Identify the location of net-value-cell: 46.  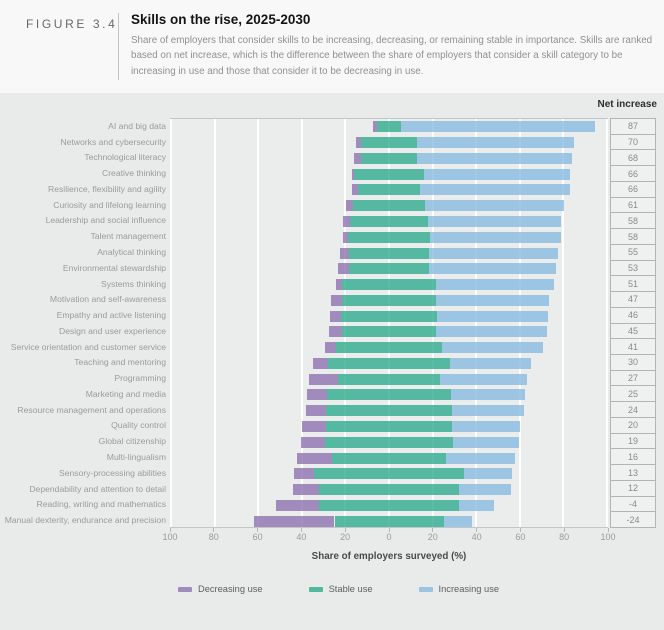
(633, 314).